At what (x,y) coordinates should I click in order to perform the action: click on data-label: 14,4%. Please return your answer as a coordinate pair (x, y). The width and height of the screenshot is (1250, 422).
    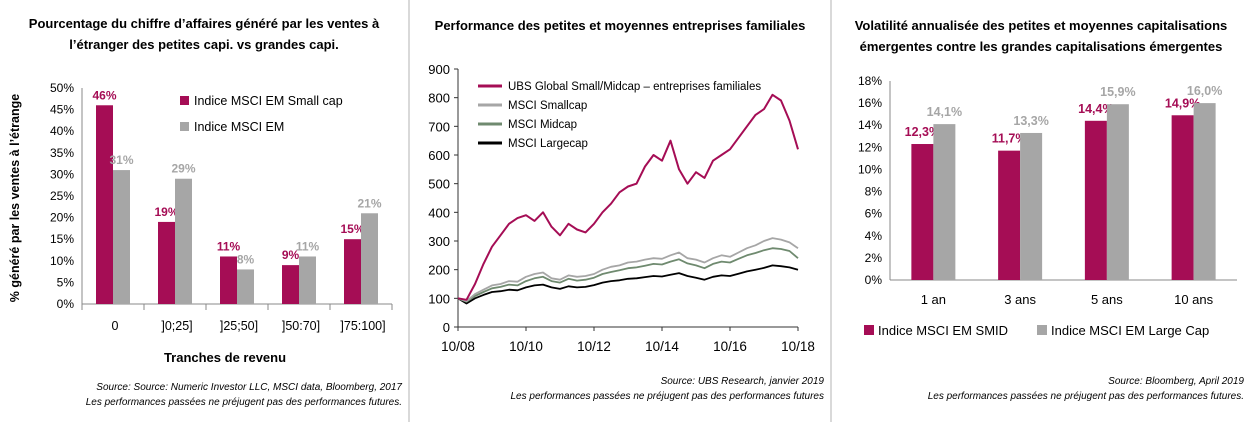
    Looking at the image, I should click on (1095, 109).